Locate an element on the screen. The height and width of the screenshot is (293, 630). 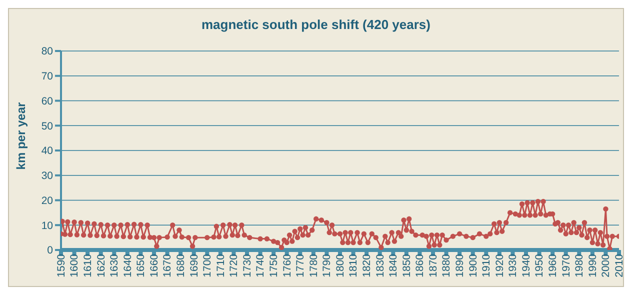
y-tick-label: 40 is located at coordinates (47, 151).